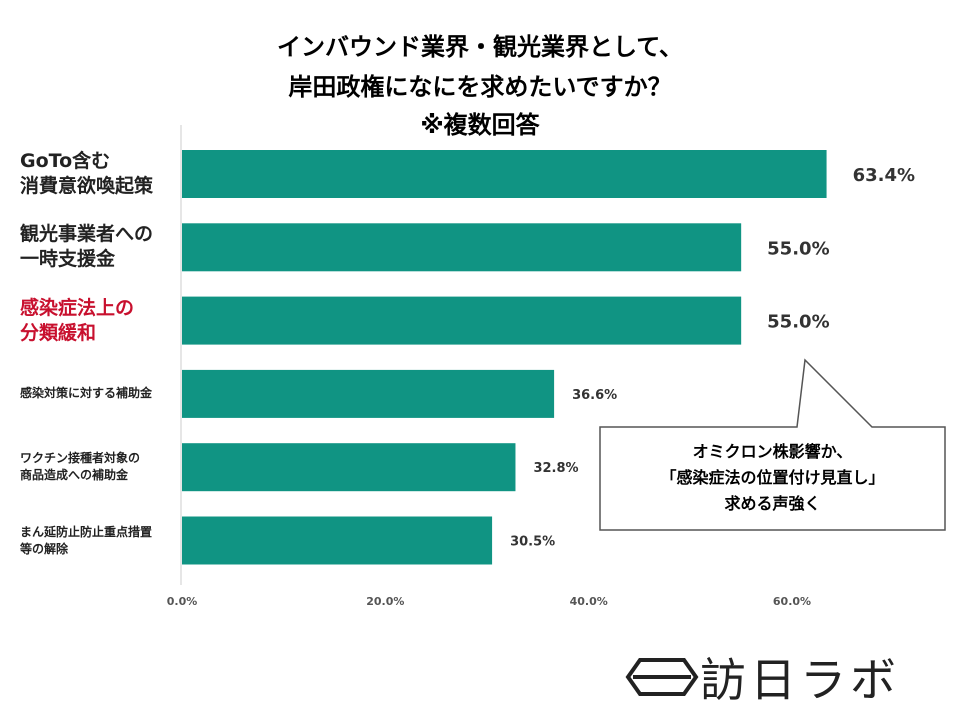 The width and height of the screenshot is (960, 720). Describe the element at coordinates (480, 87) in the screenshot. I see `chart-title-line-2: 岸田政権になにを求めたいですか？` at that location.